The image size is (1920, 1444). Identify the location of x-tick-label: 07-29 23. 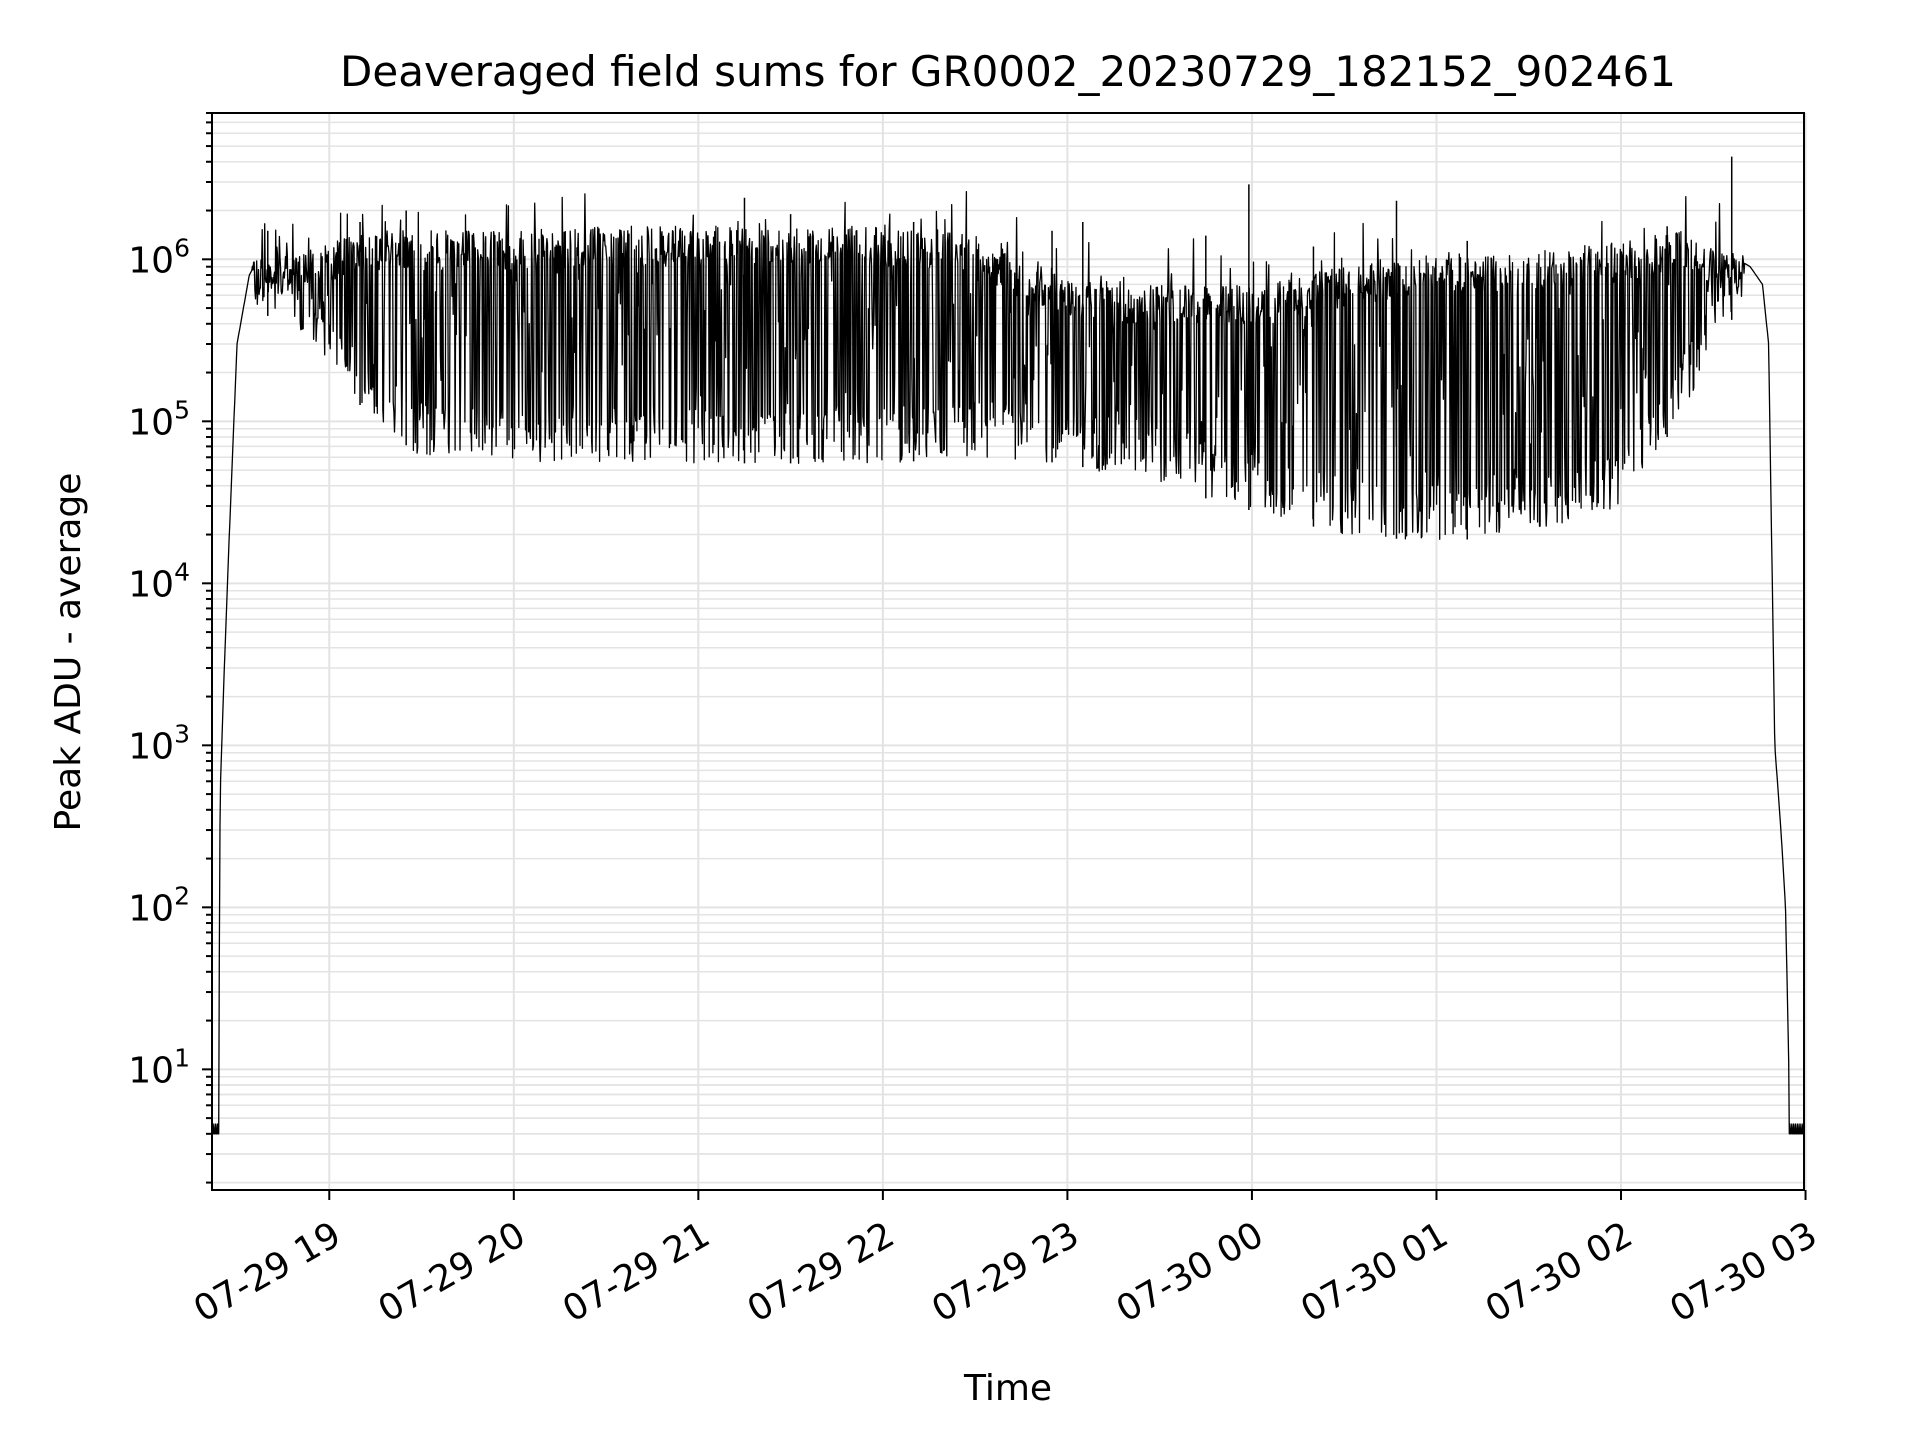
(1005, 1272).